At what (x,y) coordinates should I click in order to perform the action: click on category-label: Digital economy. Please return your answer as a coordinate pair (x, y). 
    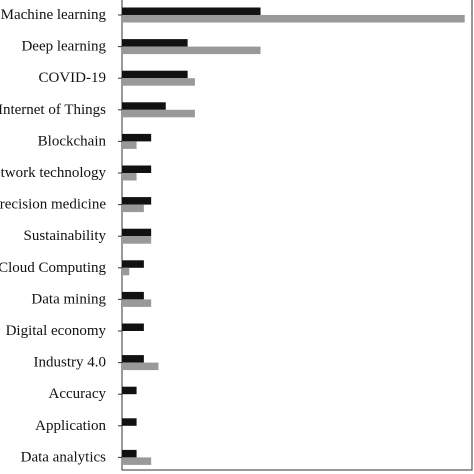
    Looking at the image, I should click on (56, 331).